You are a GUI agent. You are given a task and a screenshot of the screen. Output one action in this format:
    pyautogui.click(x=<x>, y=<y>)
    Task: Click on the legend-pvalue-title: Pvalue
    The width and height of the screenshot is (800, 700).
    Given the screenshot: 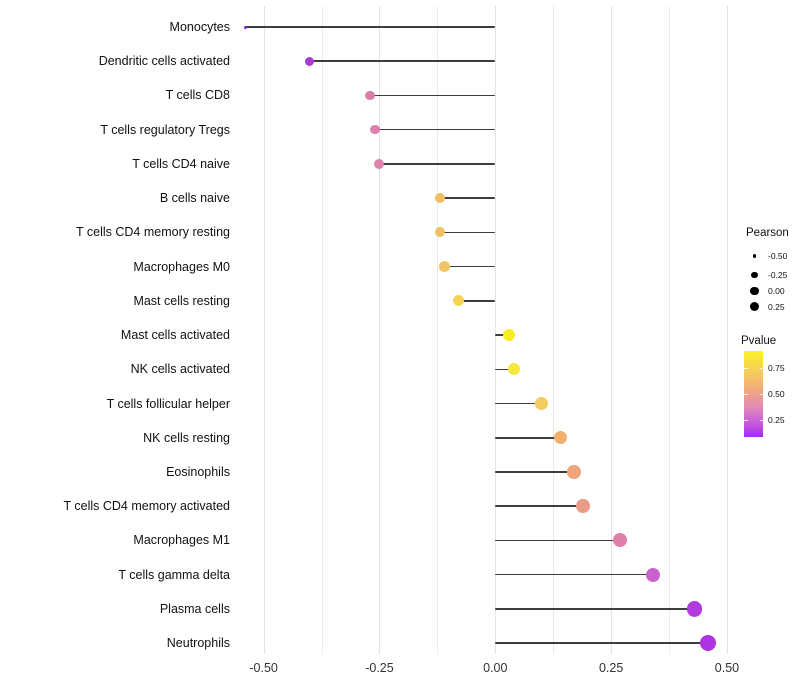 What is the action you would take?
    pyautogui.click(x=759, y=341)
    